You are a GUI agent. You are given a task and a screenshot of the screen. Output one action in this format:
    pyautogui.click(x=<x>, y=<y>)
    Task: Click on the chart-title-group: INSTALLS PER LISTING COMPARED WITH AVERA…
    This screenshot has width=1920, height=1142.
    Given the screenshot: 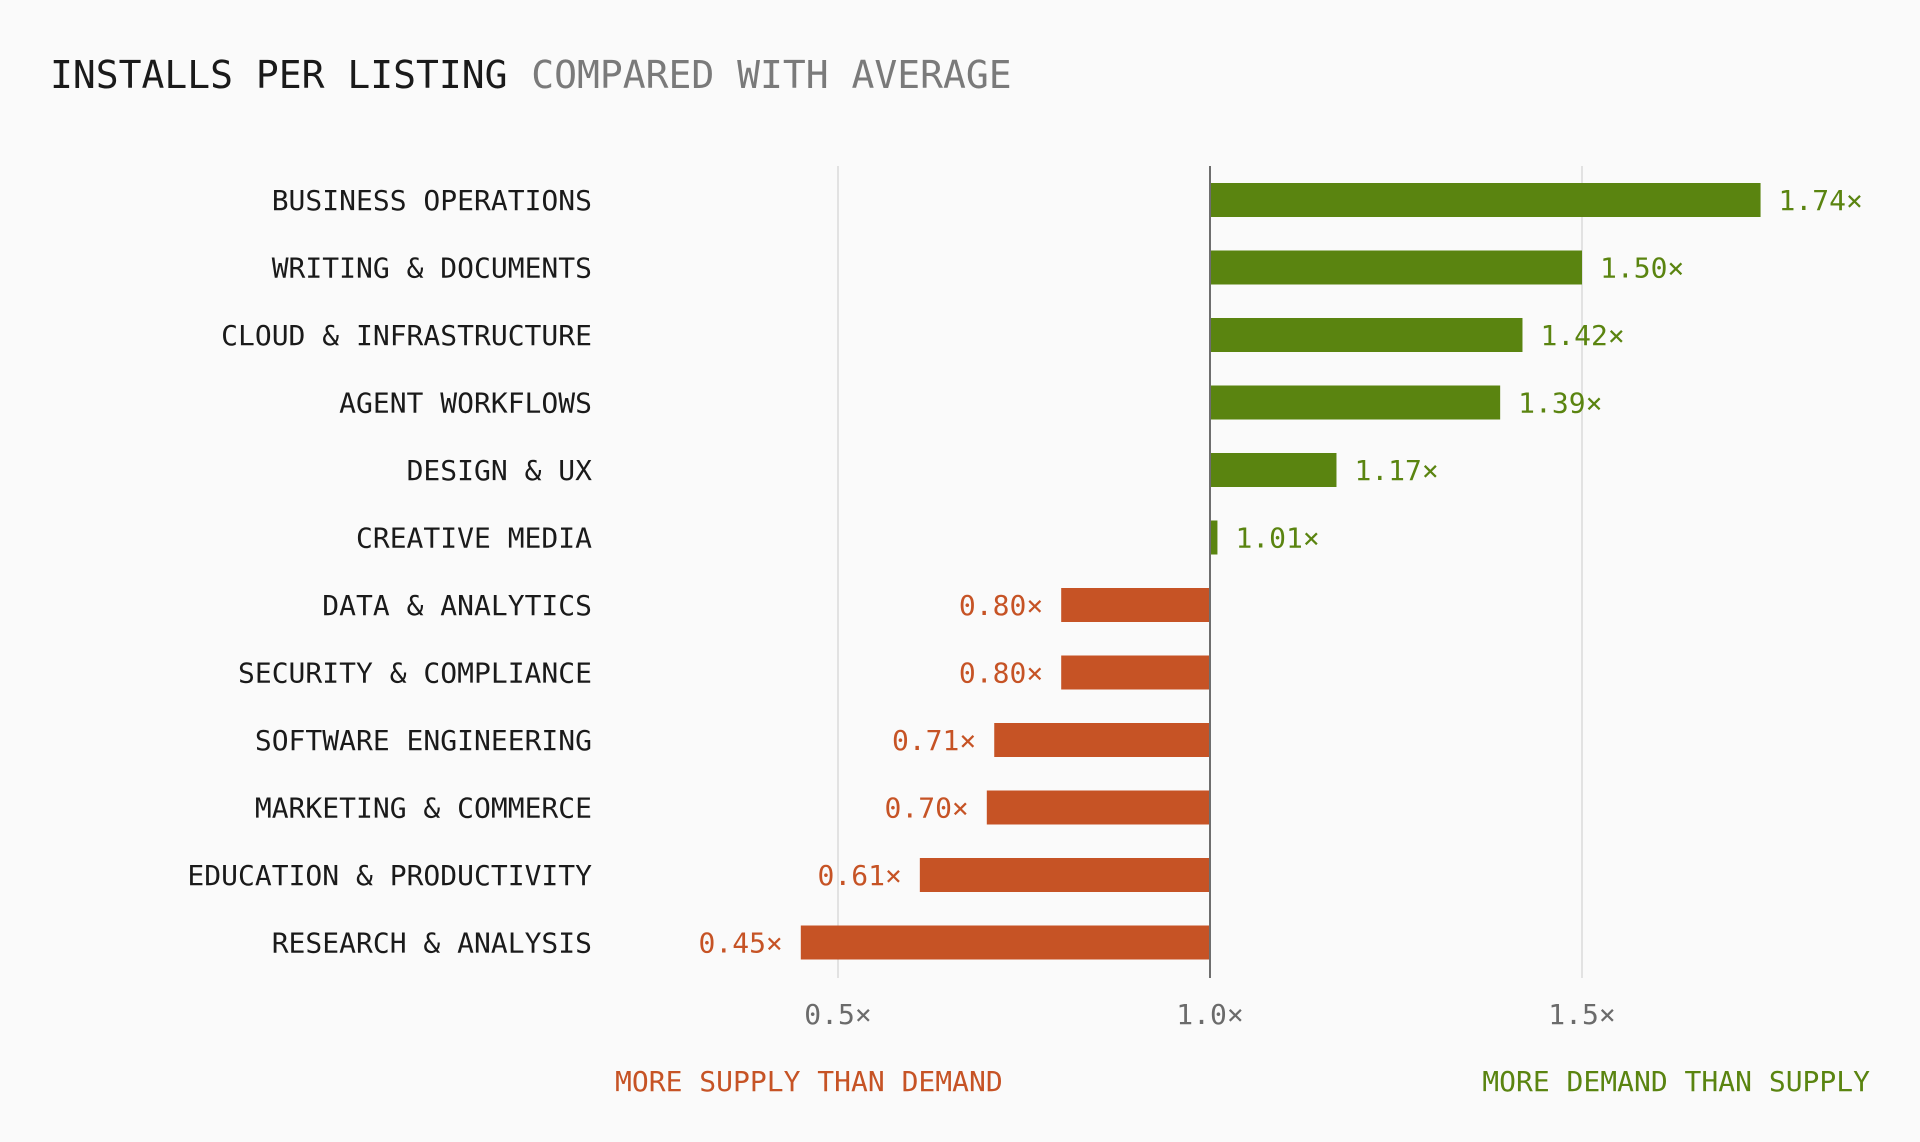 What is the action you would take?
    pyautogui.click(x=531, y=75)
    